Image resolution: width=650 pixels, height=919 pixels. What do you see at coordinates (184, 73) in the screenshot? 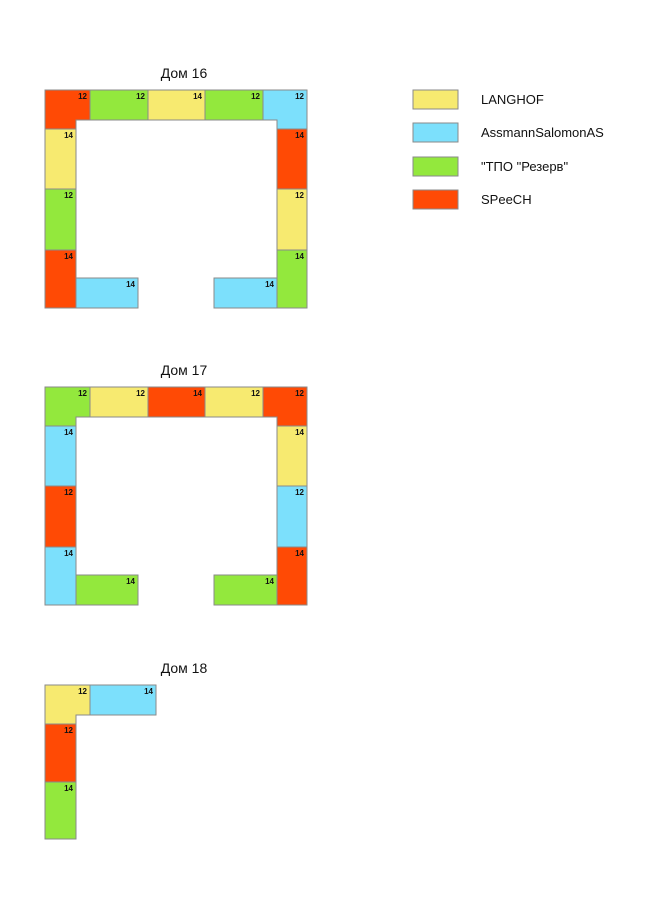
I see `building-title: Дом 16` at bounding box center [184, 73].